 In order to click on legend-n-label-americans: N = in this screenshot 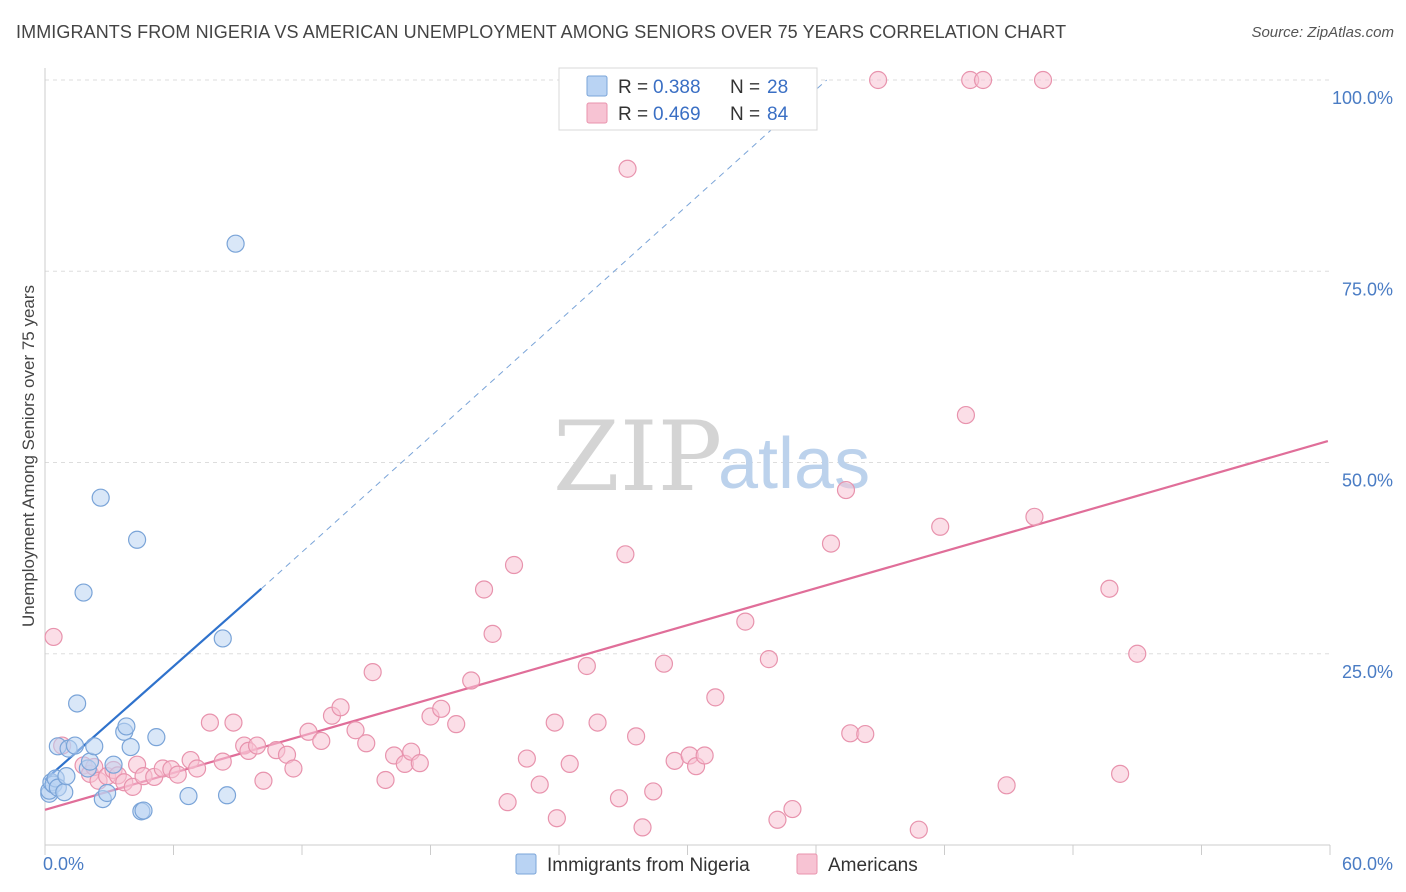, I will do `click(745, 114)`.